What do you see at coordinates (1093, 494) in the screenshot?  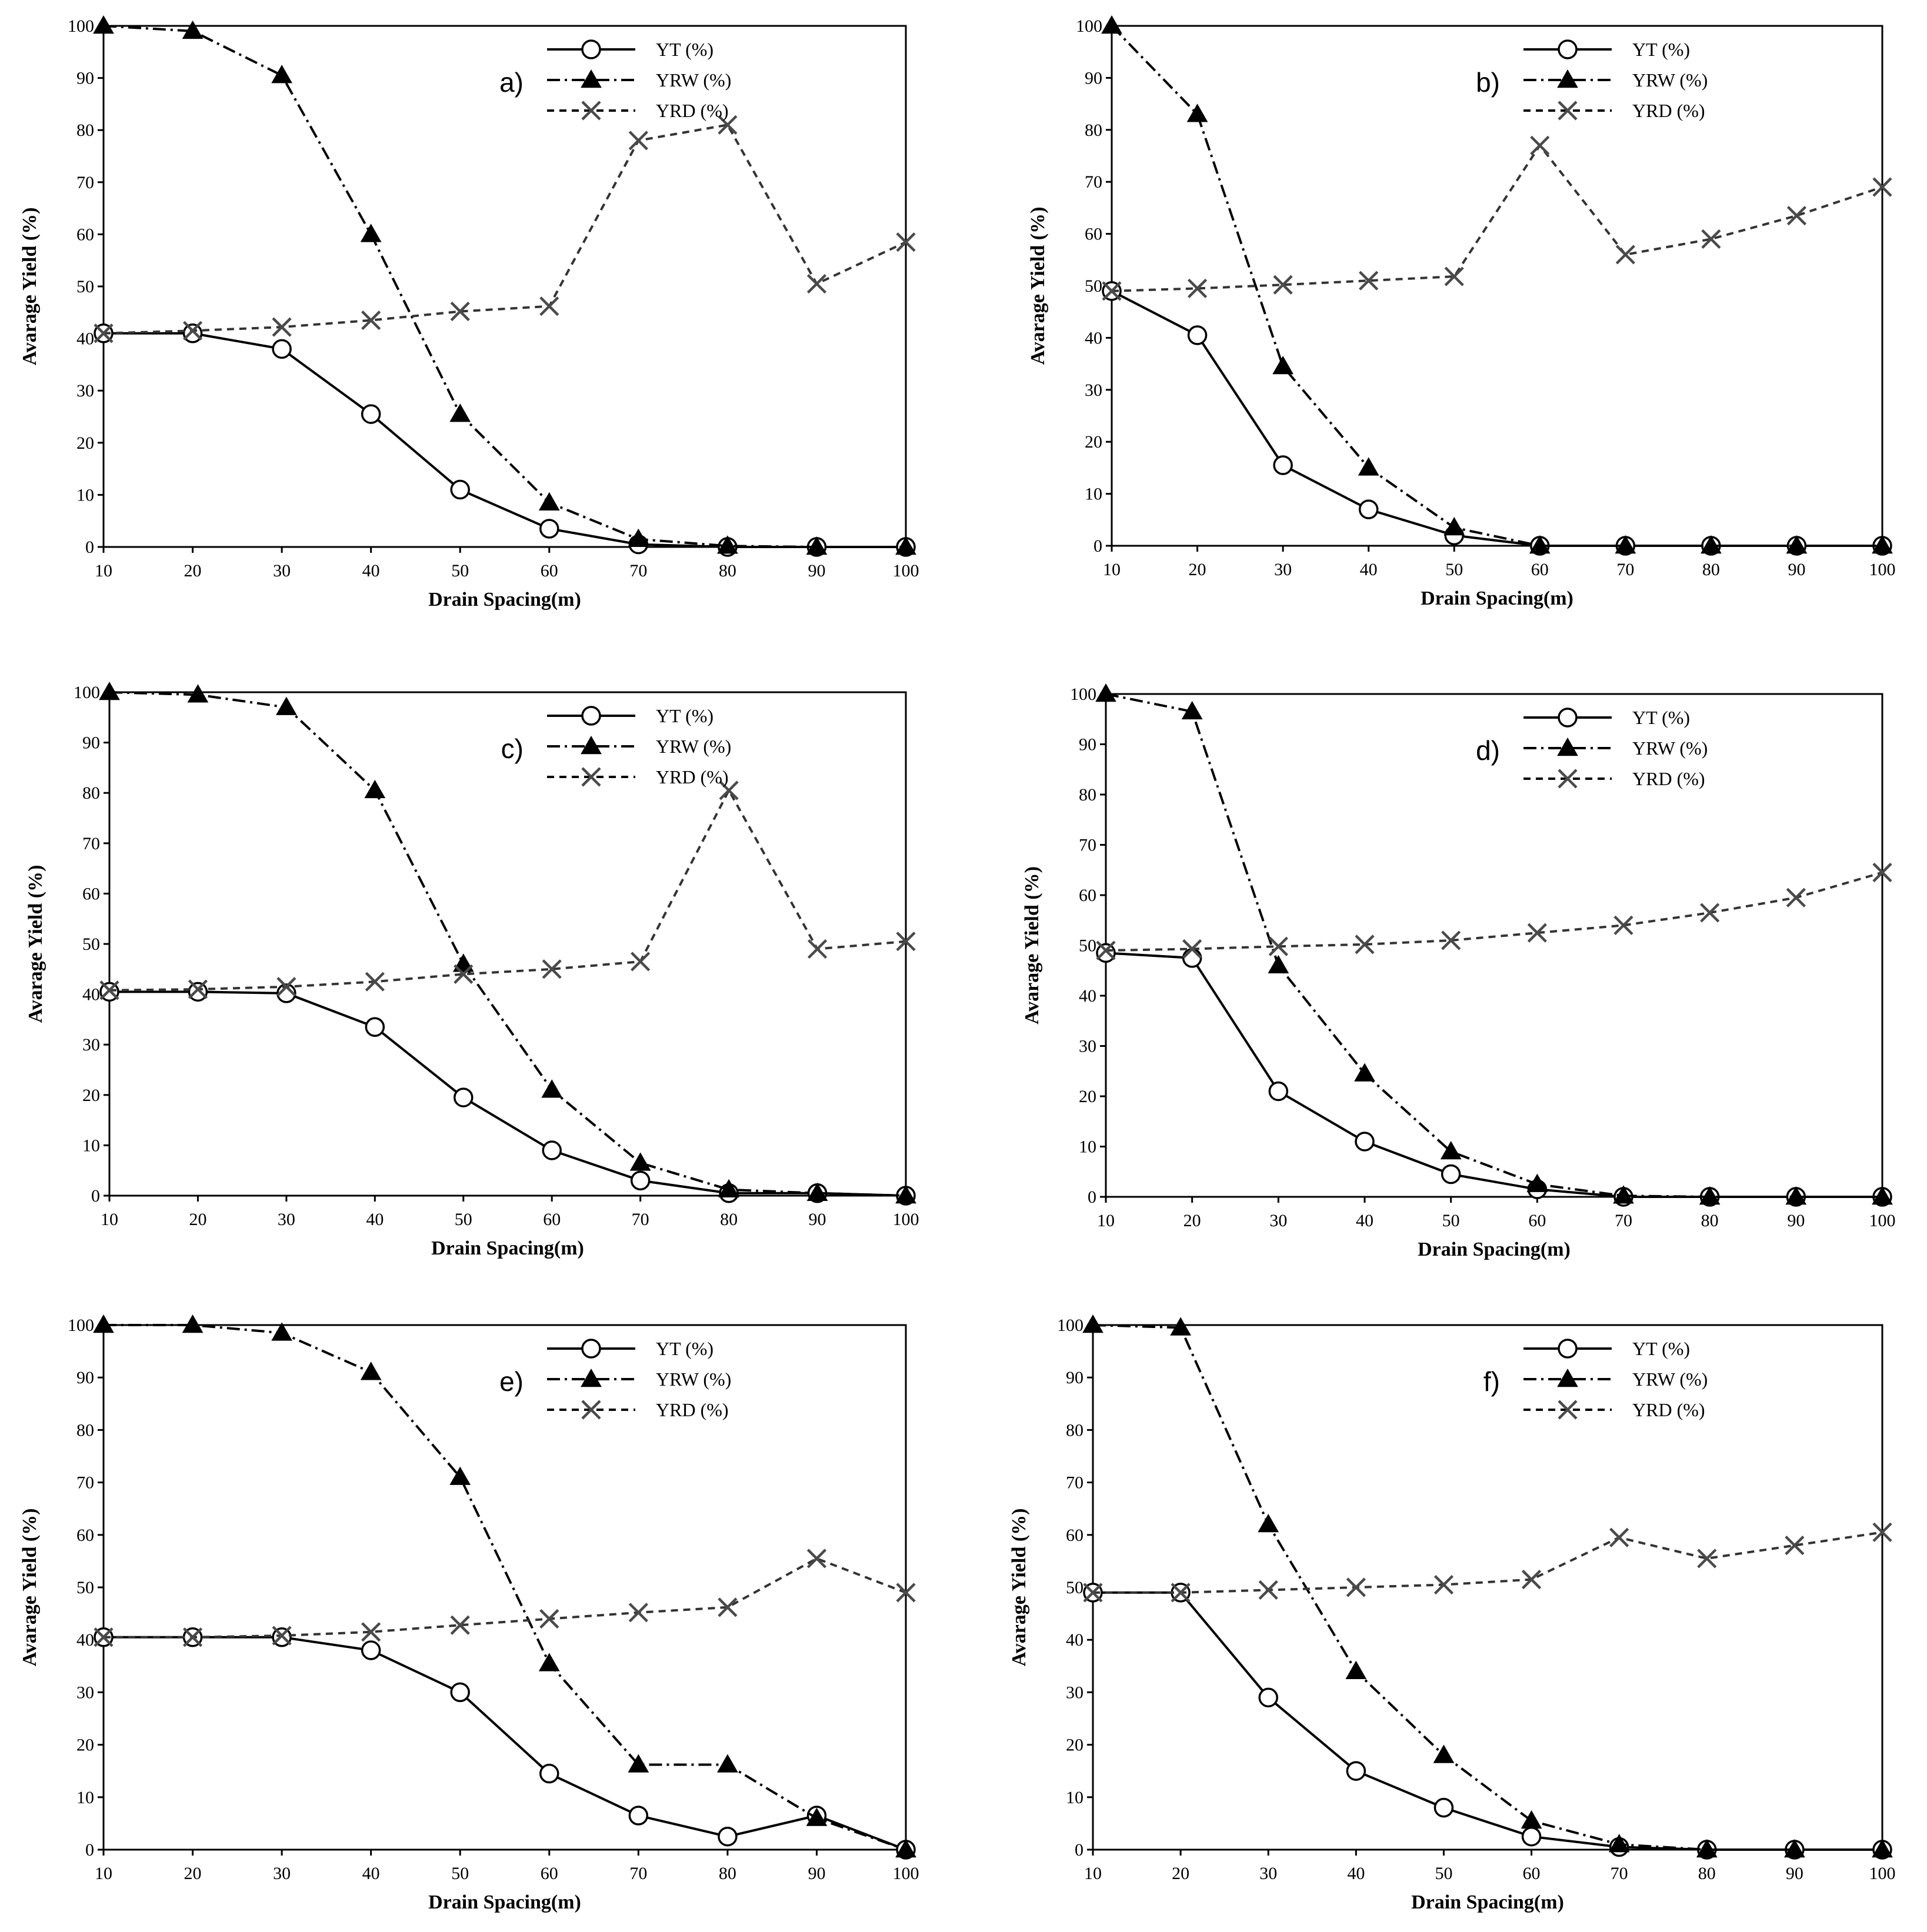 I see `y-tick-label: 10` at bounding box center [1093, 494].